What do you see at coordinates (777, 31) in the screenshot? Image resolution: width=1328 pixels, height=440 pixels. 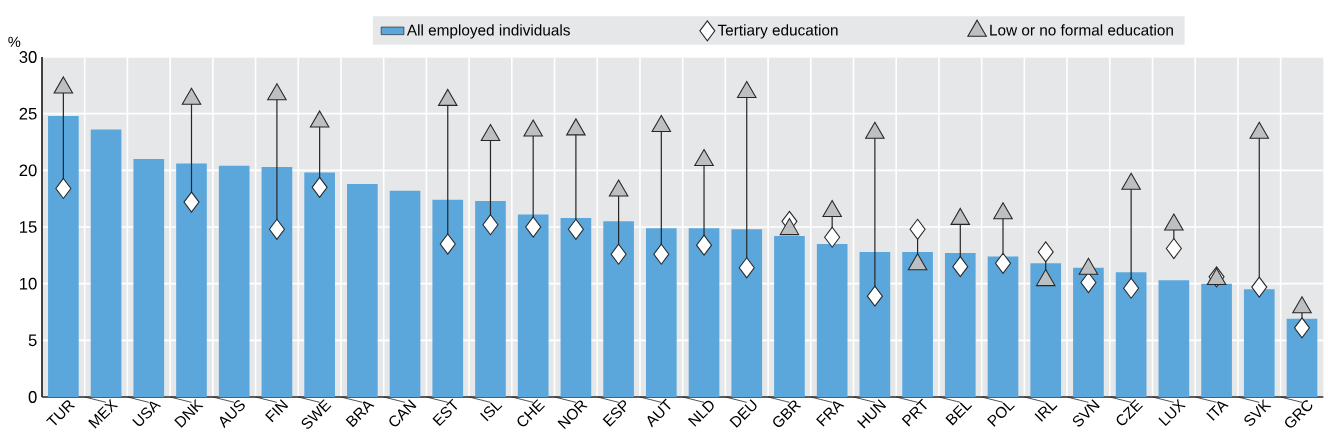 I see `legend-label: Tertiary education` at bounding box center [777, 31].